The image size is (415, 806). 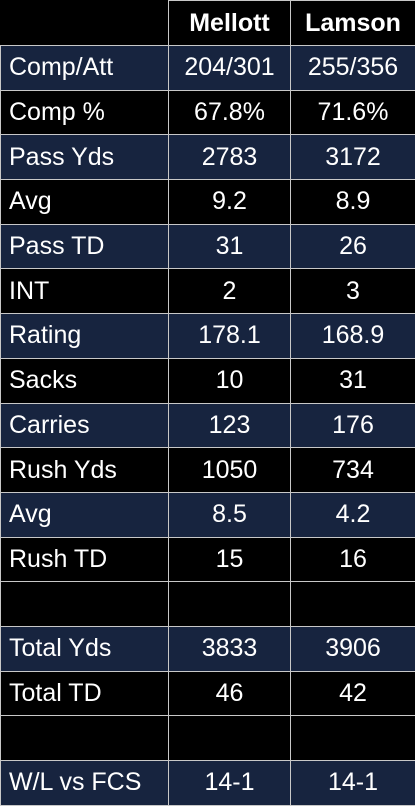 What do you see at coordinates (353, 291) in the screenshot?
I see `lamson-value-cell: 3` at bounding box center [353, 291].